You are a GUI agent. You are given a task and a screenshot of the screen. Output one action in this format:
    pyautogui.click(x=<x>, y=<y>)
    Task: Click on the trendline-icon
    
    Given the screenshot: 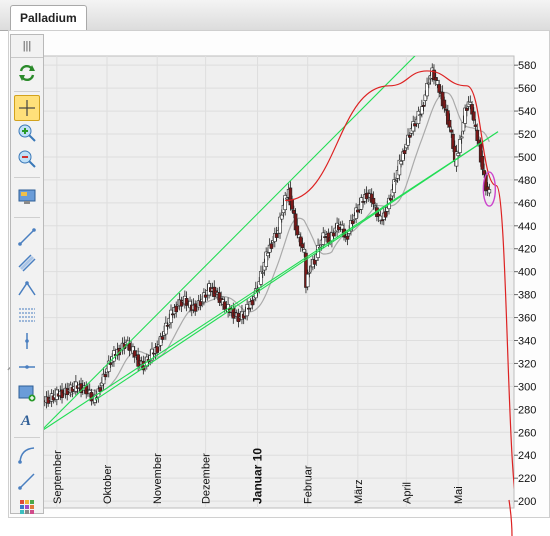 What is the action you would take?
    pyautogui.click(x=27, y=237)
    